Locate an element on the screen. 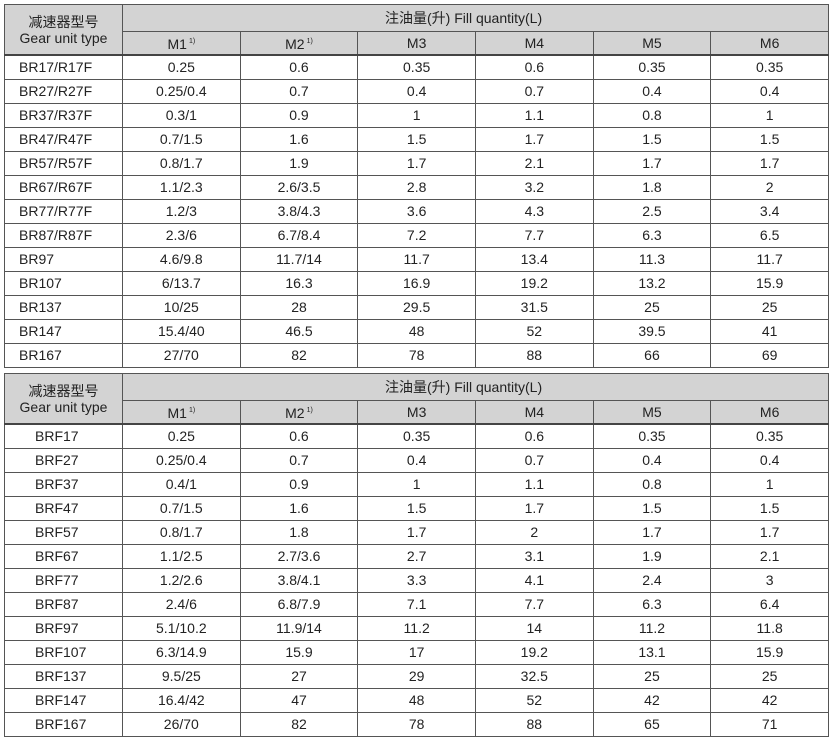  fill-quantity-cell: 6.5 is located at coordinates (769, 235).